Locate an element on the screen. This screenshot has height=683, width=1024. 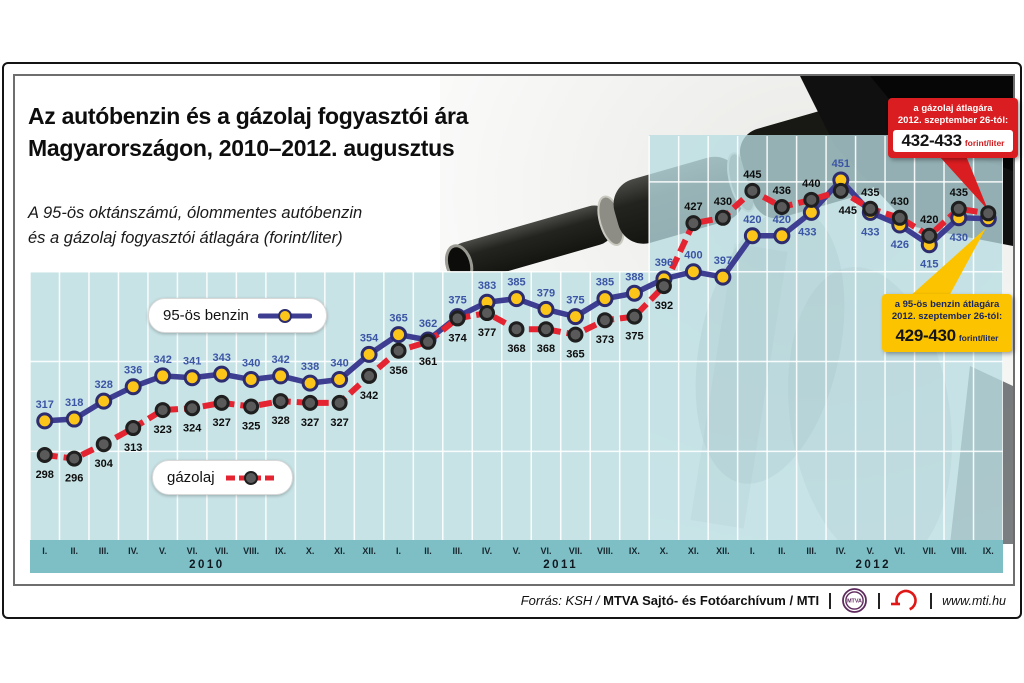
value-label: 379 is located at coordinates (546, 293).